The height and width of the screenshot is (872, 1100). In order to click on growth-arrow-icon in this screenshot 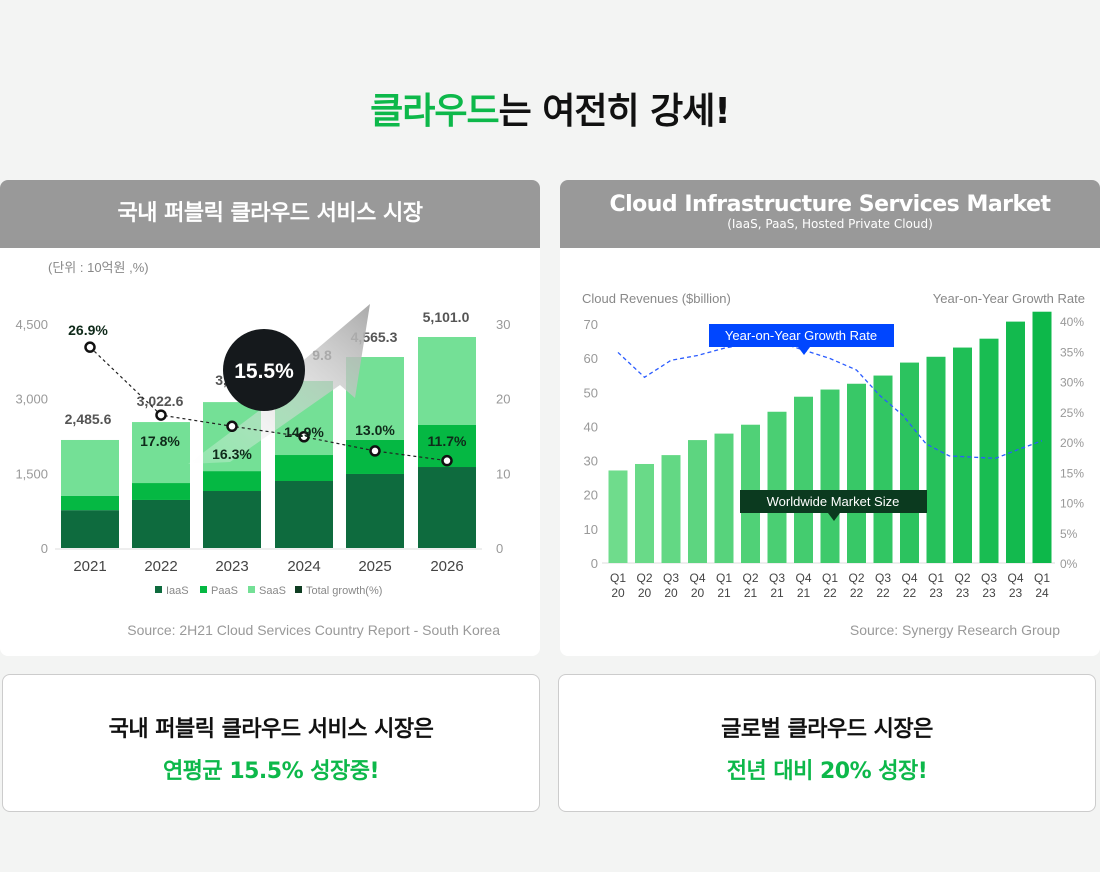, I will do `click(279, 384)`.